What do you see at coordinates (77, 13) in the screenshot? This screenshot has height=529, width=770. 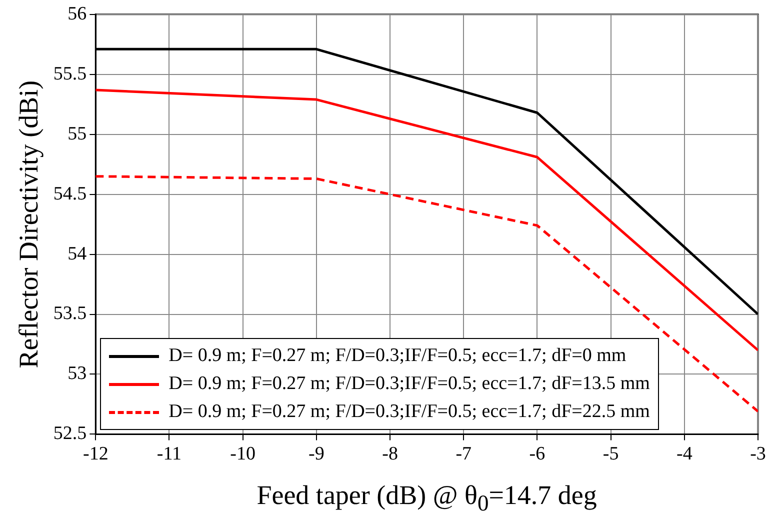 I see `y-tick-label: 56` at bounding box center [77, 13].